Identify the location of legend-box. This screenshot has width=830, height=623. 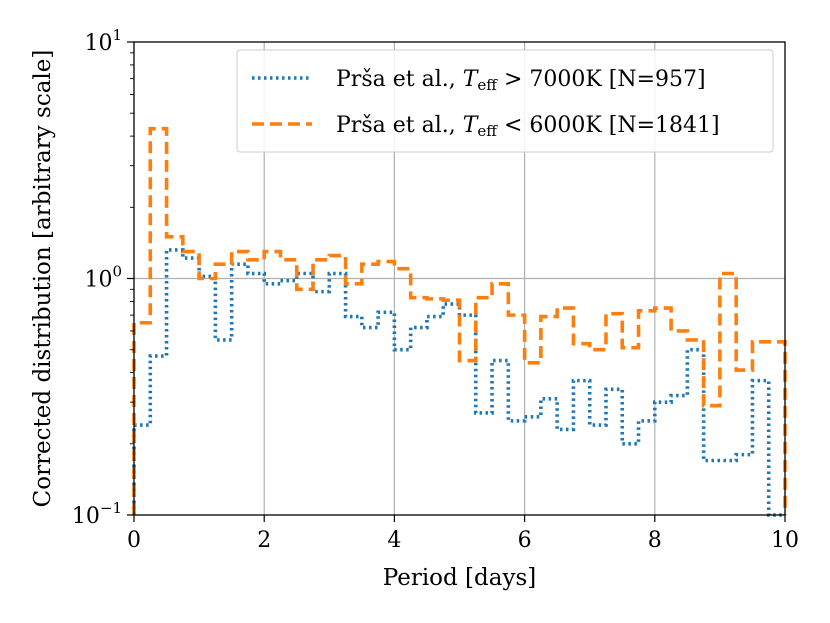
(505, 101).